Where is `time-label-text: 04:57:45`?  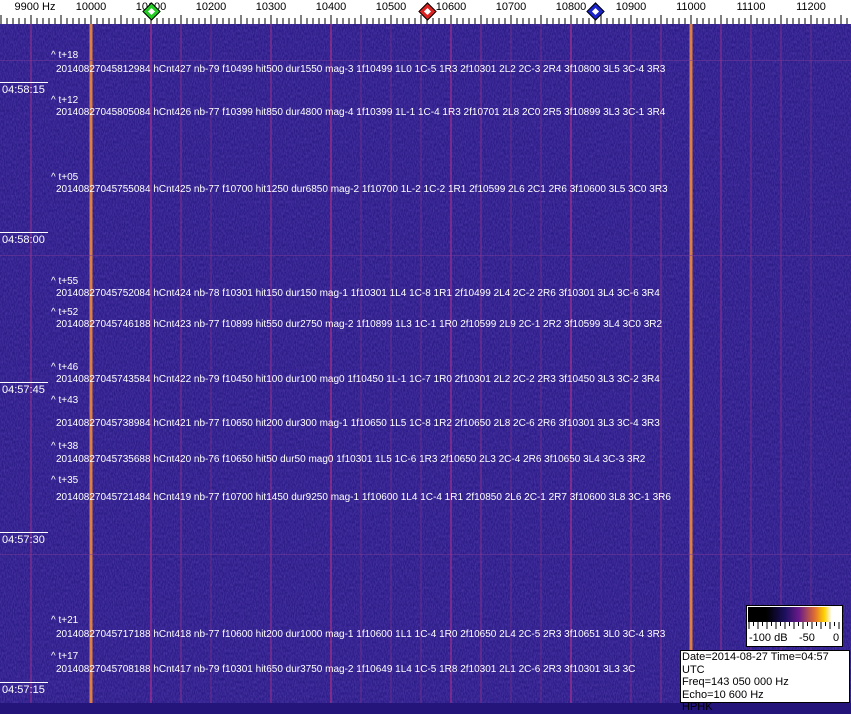 time-label-text: 04:57:45 is located at coordinates (23, 390).